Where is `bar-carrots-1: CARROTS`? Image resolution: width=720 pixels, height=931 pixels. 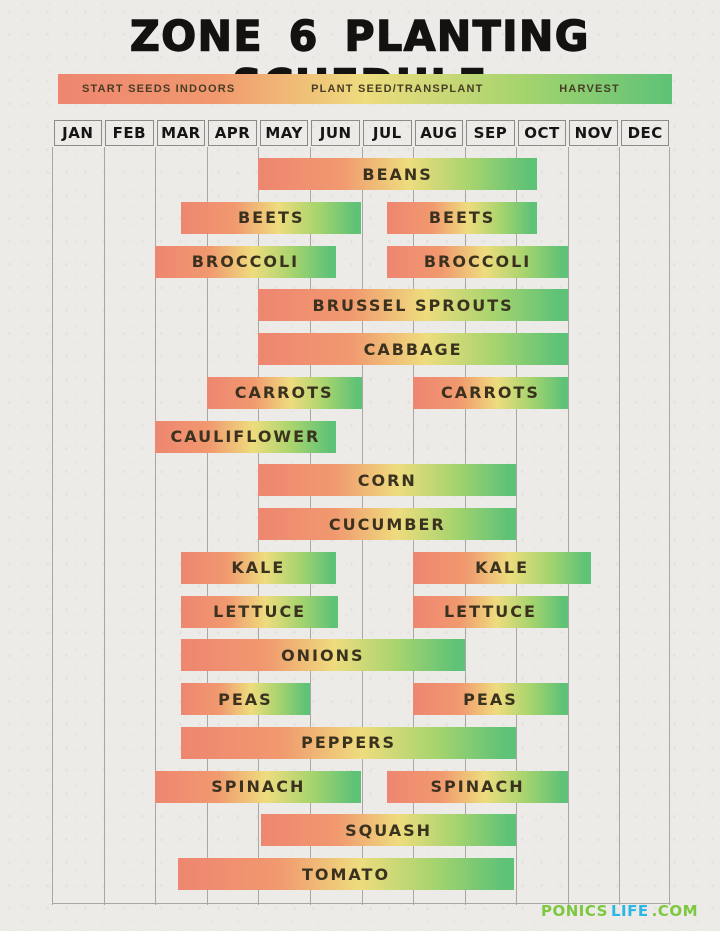
bar-carrots-1: CARROTS is located at coordinates (284, 392).